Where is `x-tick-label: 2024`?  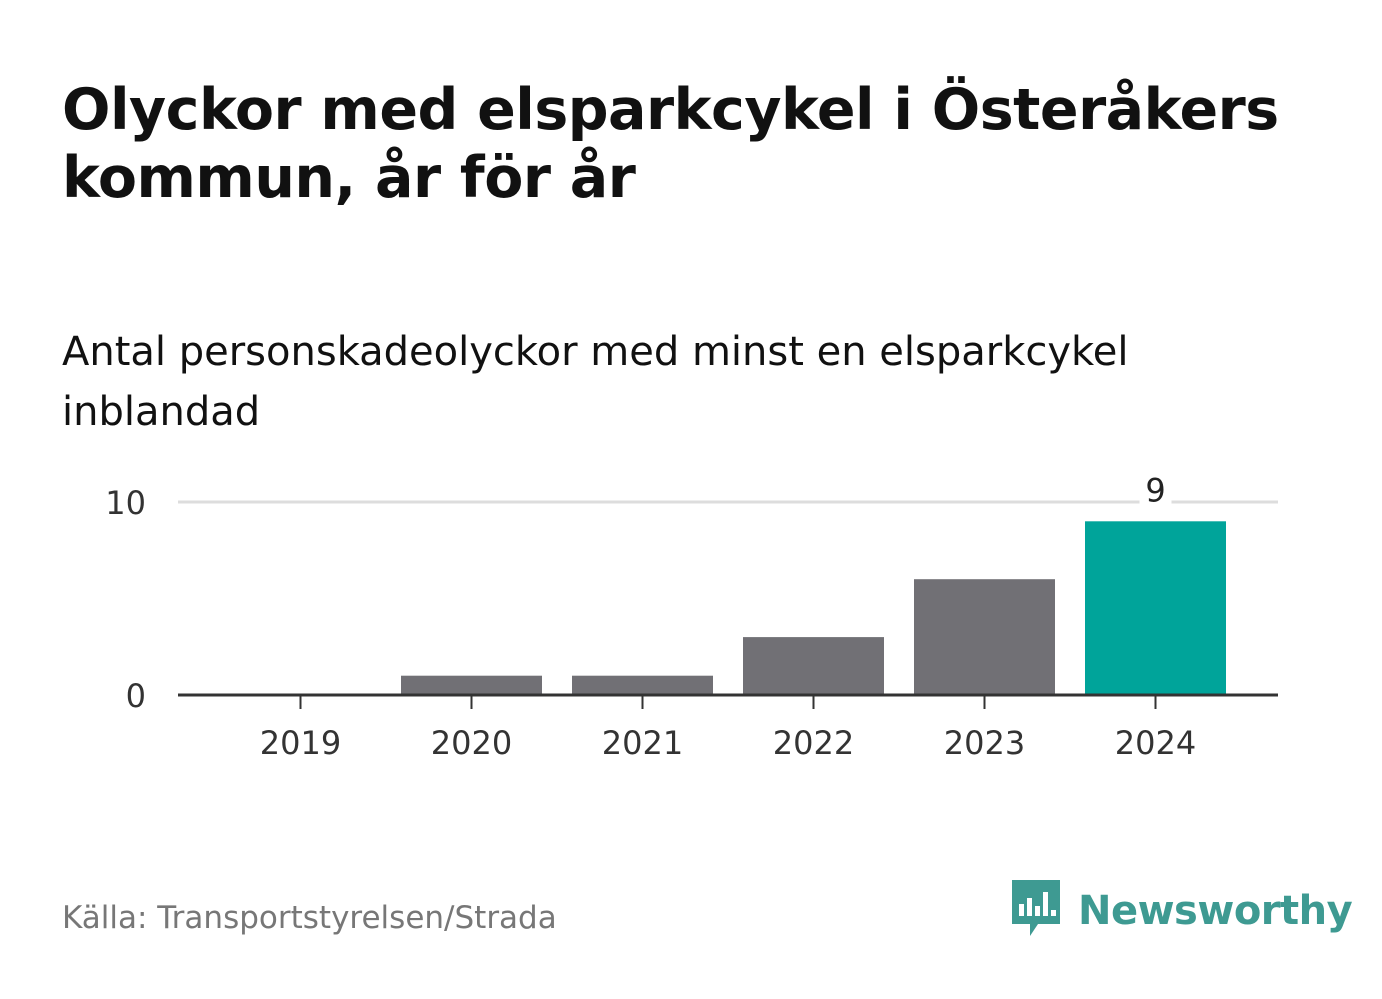
x-tick-label: 2024 is located at coordinates (1155, 743).